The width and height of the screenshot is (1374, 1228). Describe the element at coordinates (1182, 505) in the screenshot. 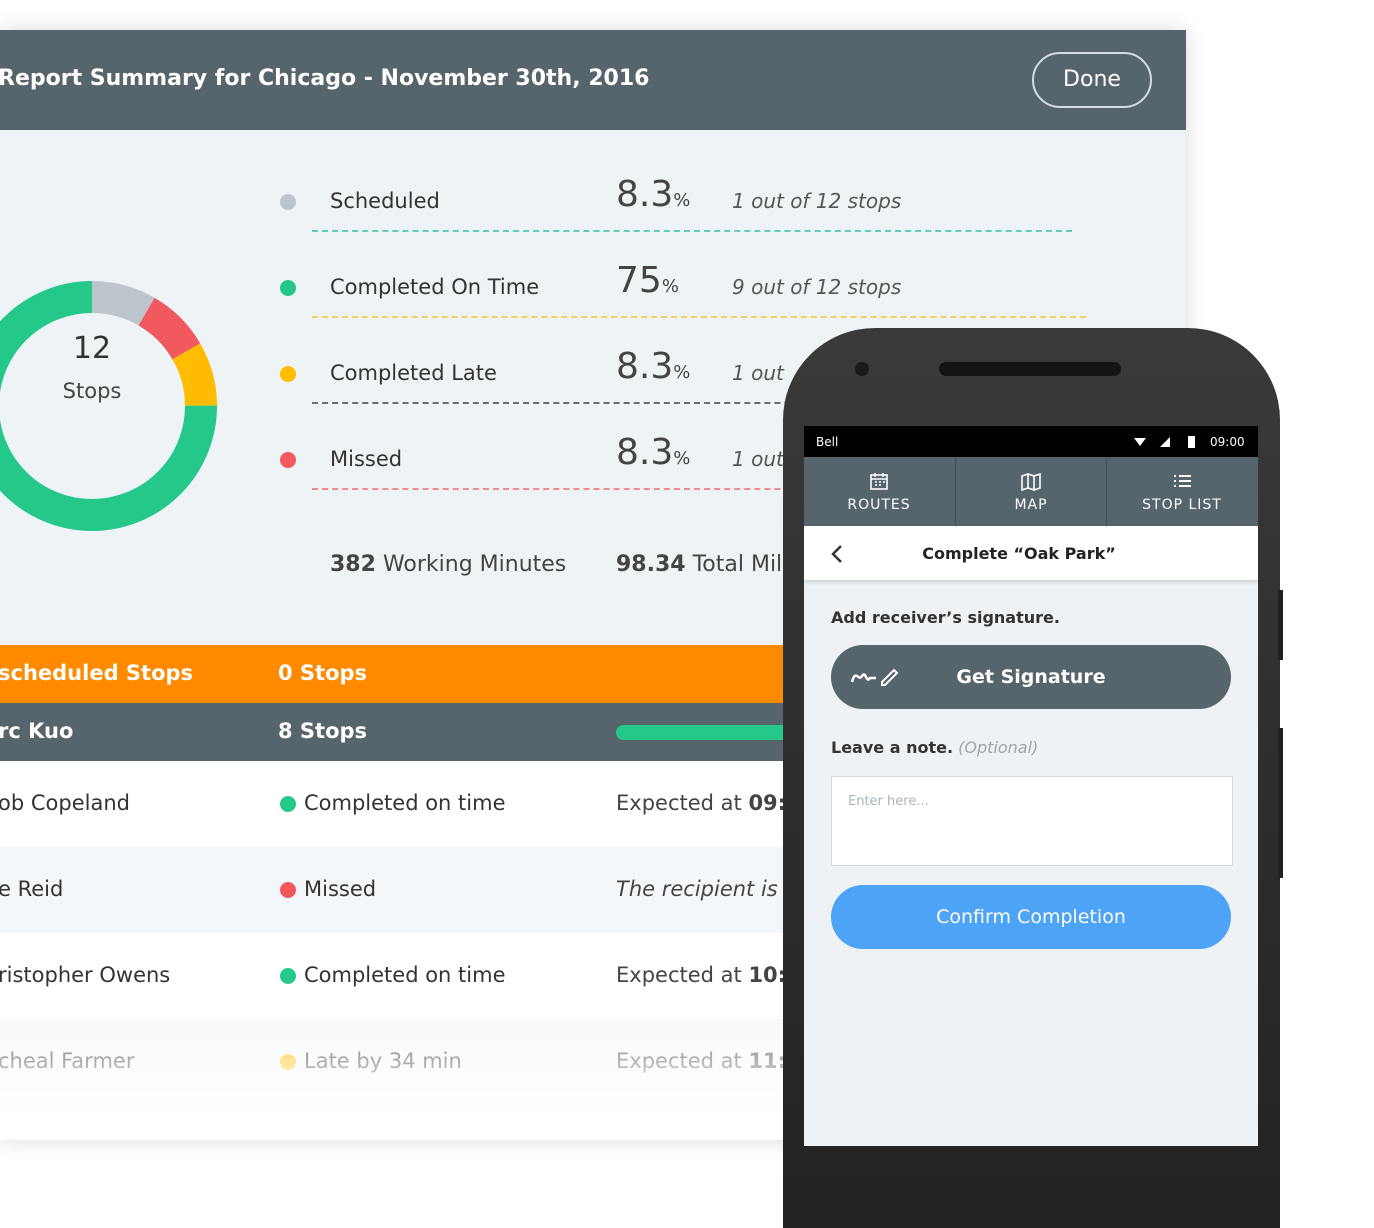

I see `tab-label: STOP LIST` at that location.